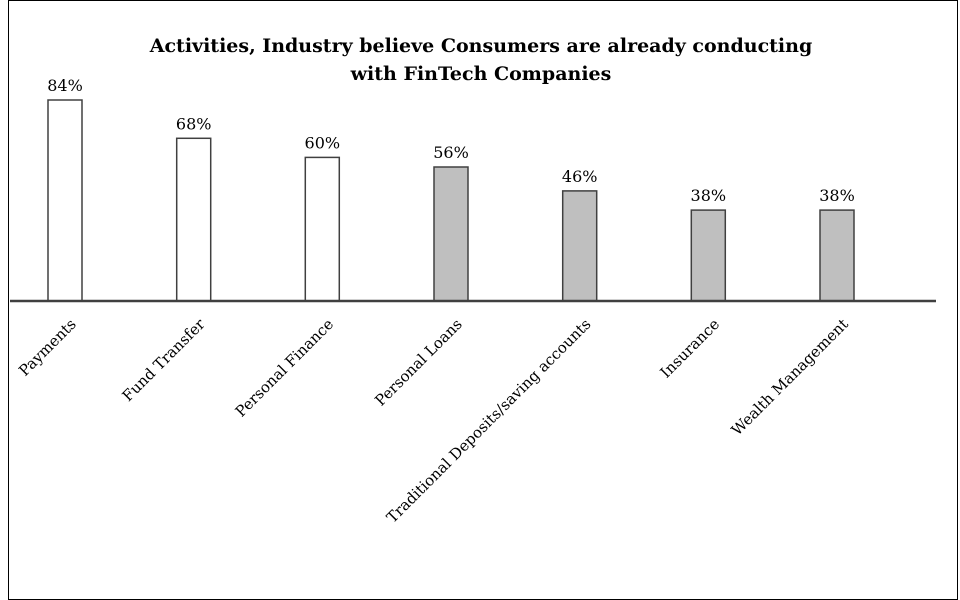 The image size is (960, 600). What do you see at coordinates (323, 142) in the screenshot?
I see `value-label-personal-finance: 60%` at bounding box center [323, 142].